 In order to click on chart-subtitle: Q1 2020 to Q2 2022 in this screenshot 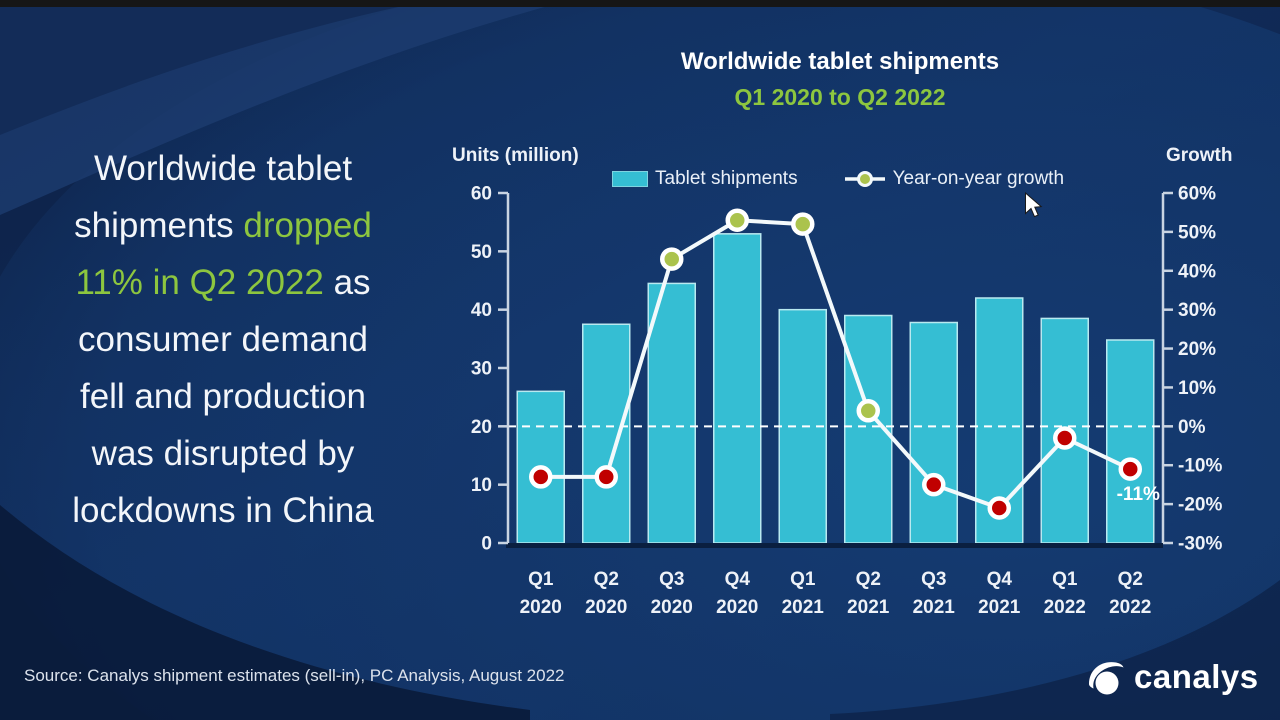, I will do `click(840, 97)`.